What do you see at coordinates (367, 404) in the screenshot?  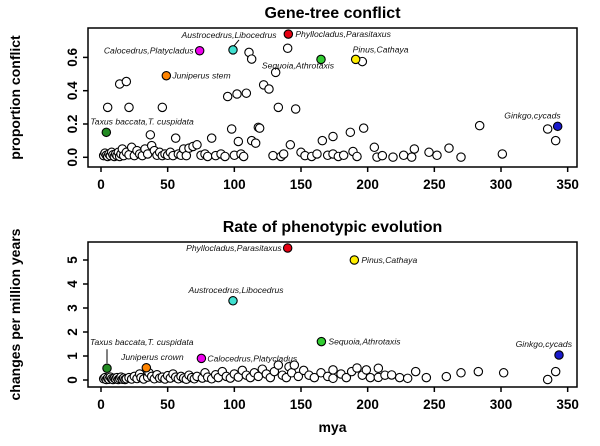 I see `x-tick-label: 200` at bounding box center [367, 404].